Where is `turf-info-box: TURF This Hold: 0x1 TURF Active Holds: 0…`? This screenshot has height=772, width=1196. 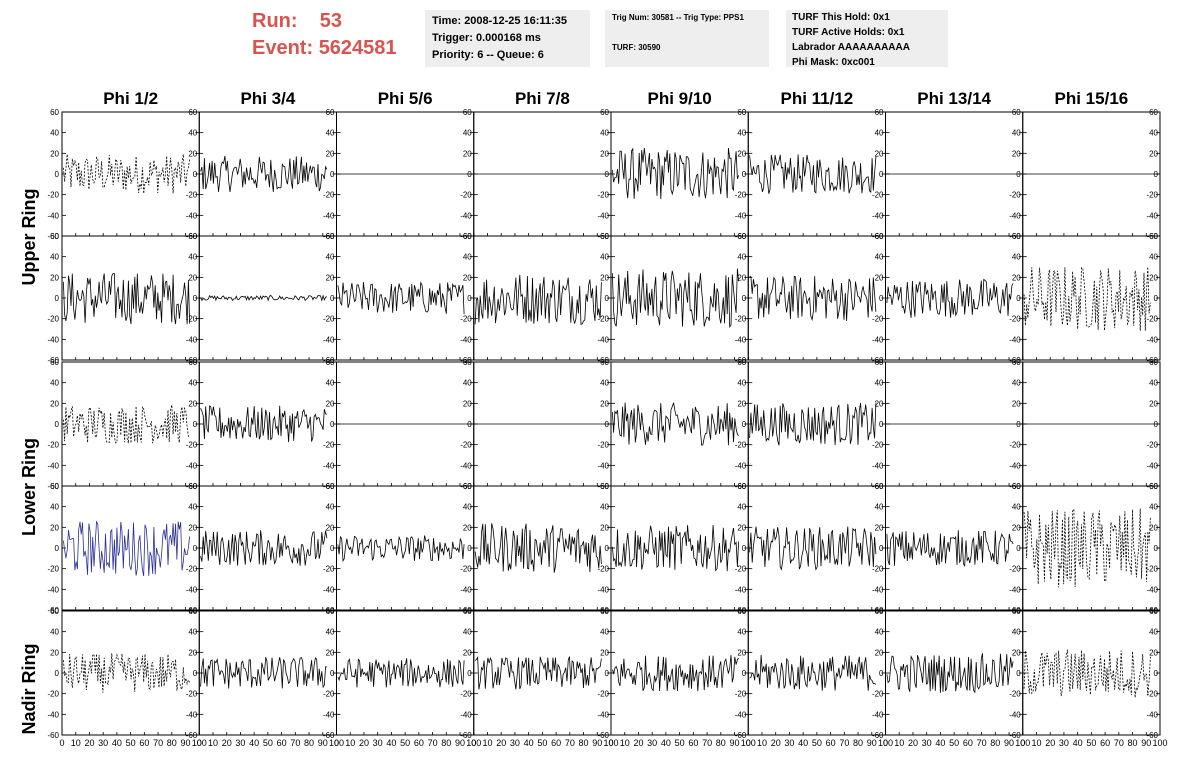 turf-info-box: TURF This Hold: 0x1 TURF Active Holds: 0… is located at coordinates (867, 39).